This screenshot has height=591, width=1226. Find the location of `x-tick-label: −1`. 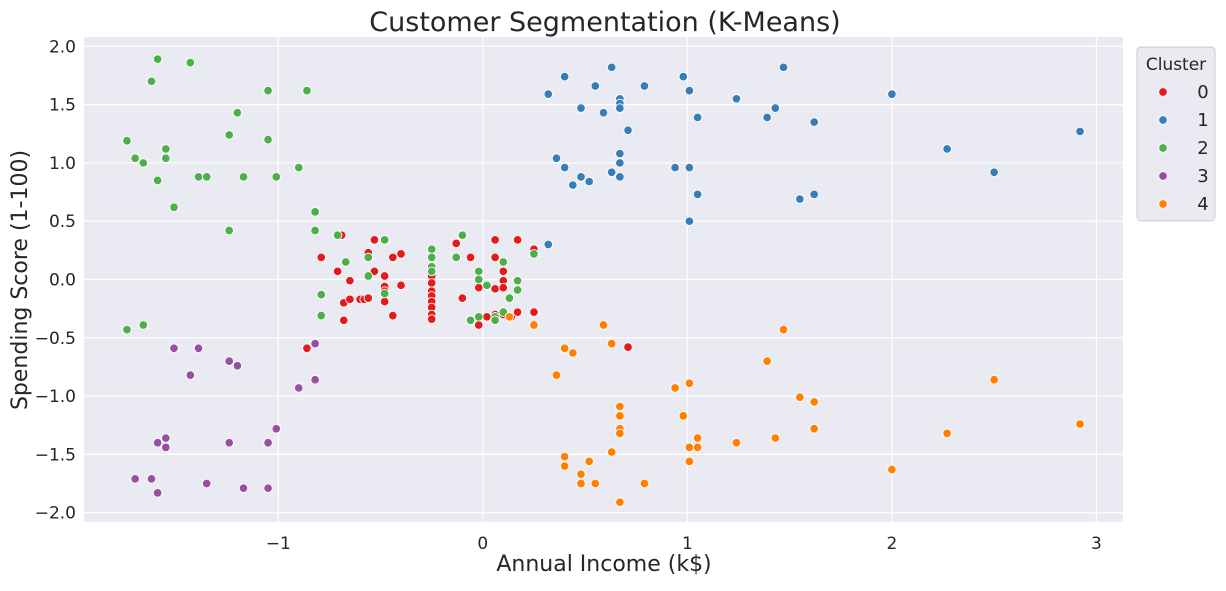

x-tick-label: −1 is located at coordinates (278, 544).